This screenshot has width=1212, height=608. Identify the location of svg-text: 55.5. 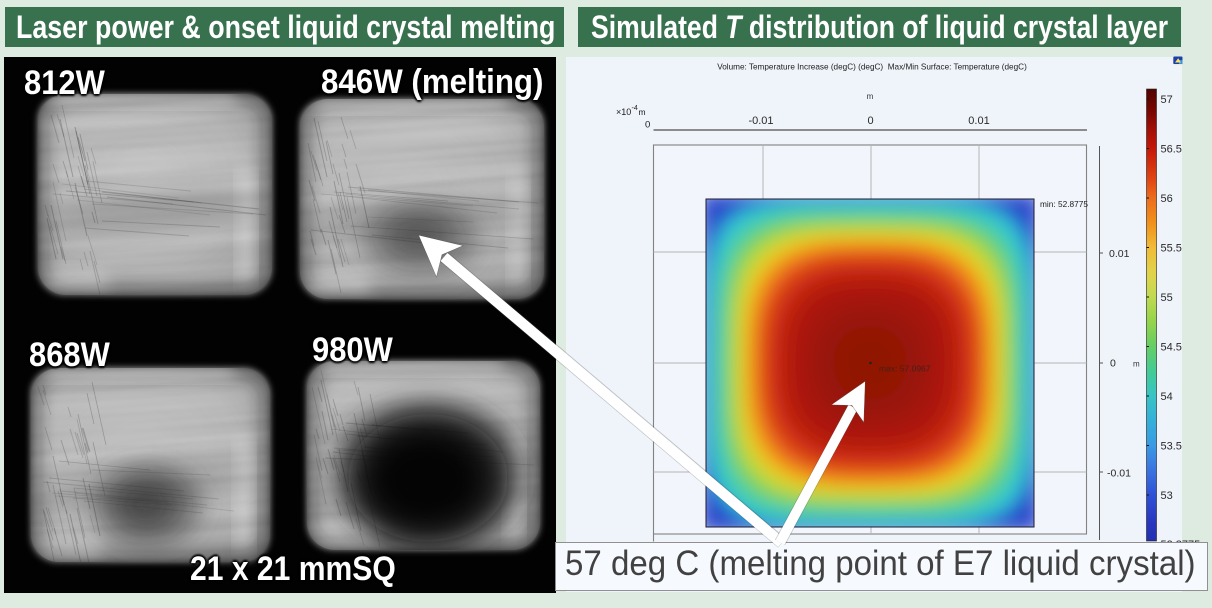
(1171, 249).